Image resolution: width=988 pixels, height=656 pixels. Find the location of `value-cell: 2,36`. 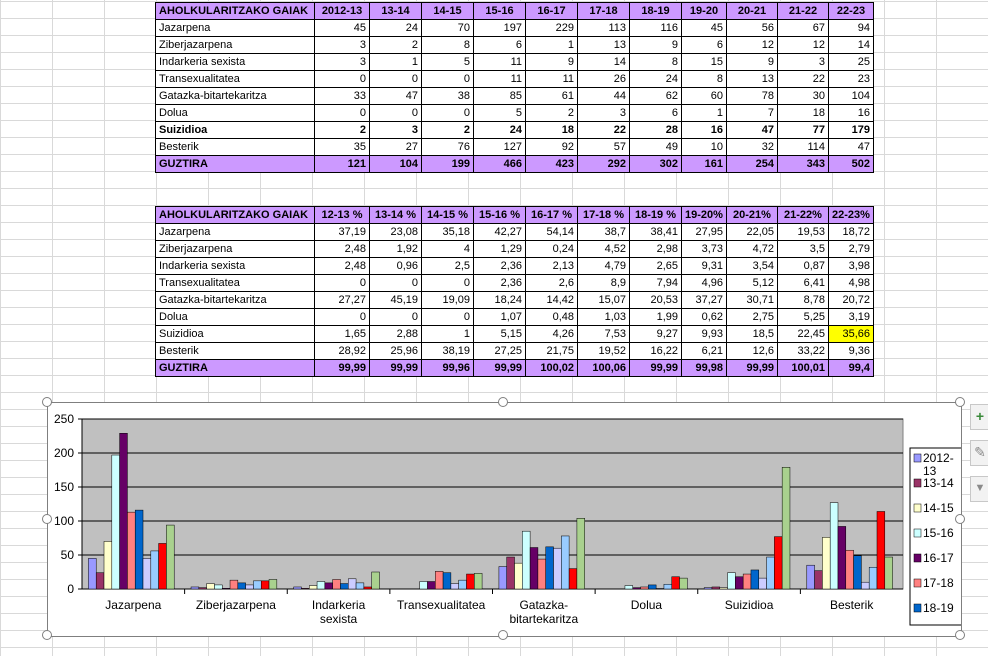

value-cell: 2,36 is located at coordinates (499, 266).